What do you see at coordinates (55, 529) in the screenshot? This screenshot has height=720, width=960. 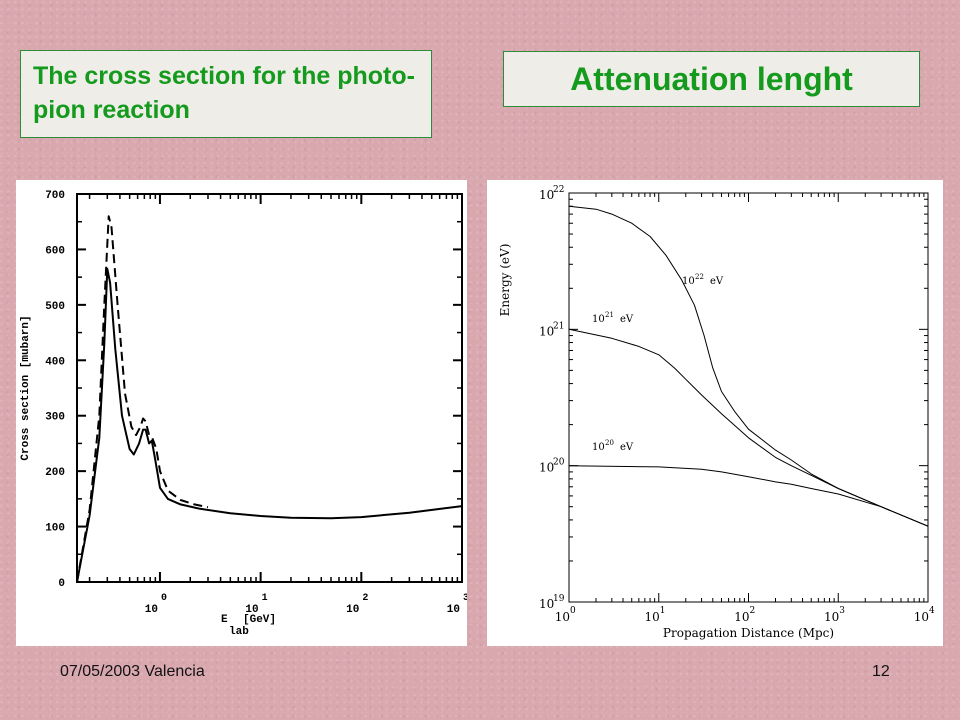 I see `y-tick-label: 100` at bounding box center [55, 529].